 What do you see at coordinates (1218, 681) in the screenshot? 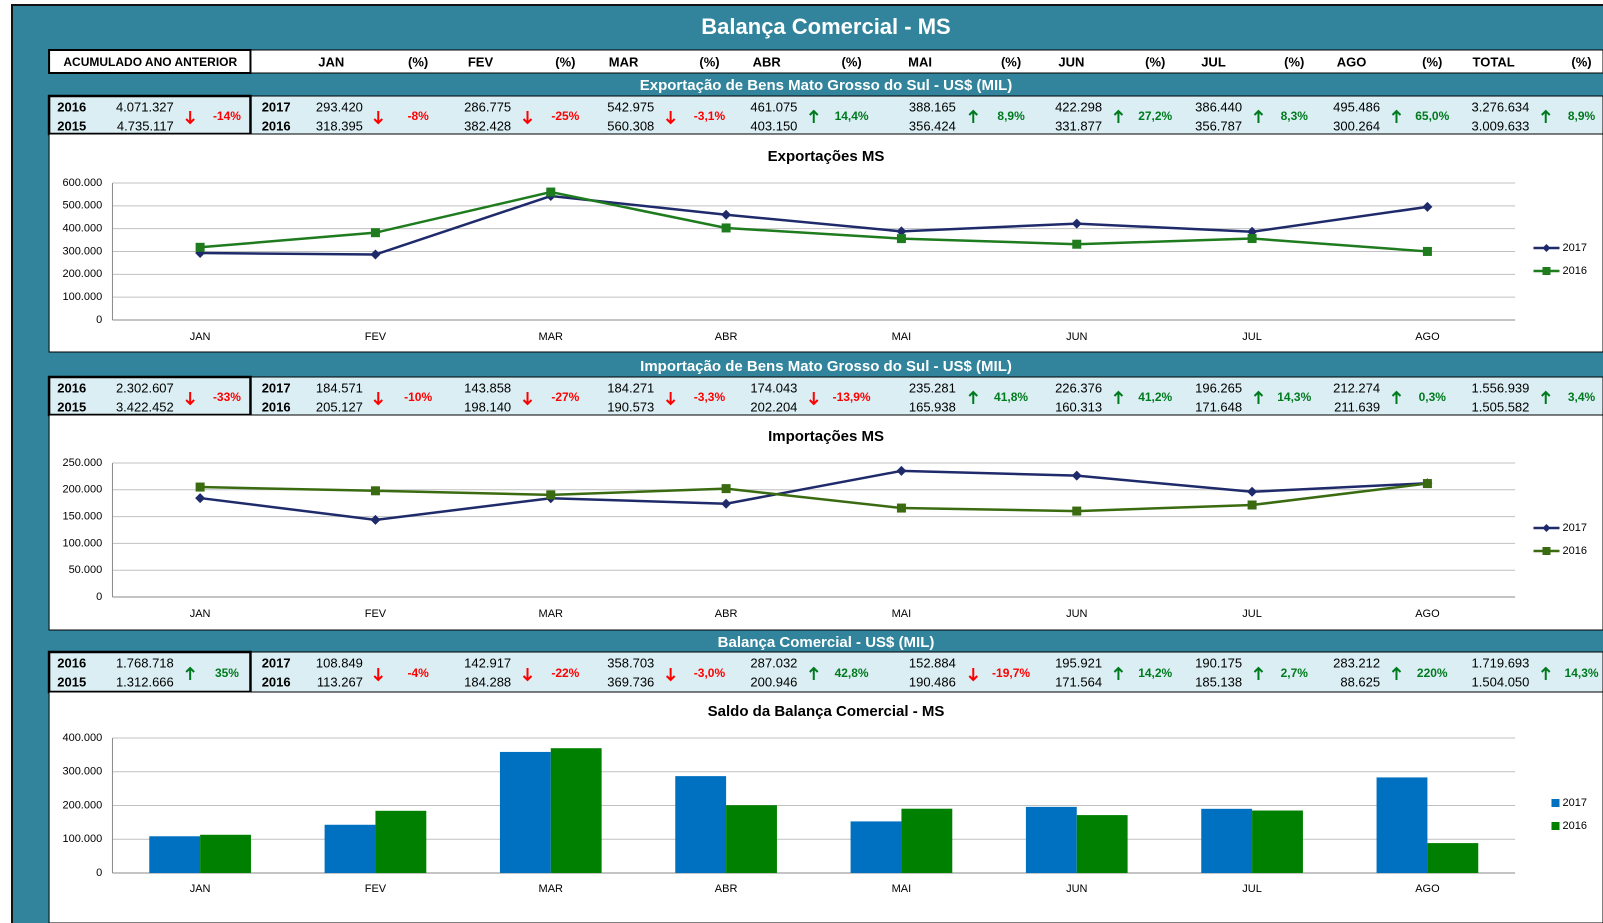
I see `cell-value: 185.138` at bounding box center [1218, 681].